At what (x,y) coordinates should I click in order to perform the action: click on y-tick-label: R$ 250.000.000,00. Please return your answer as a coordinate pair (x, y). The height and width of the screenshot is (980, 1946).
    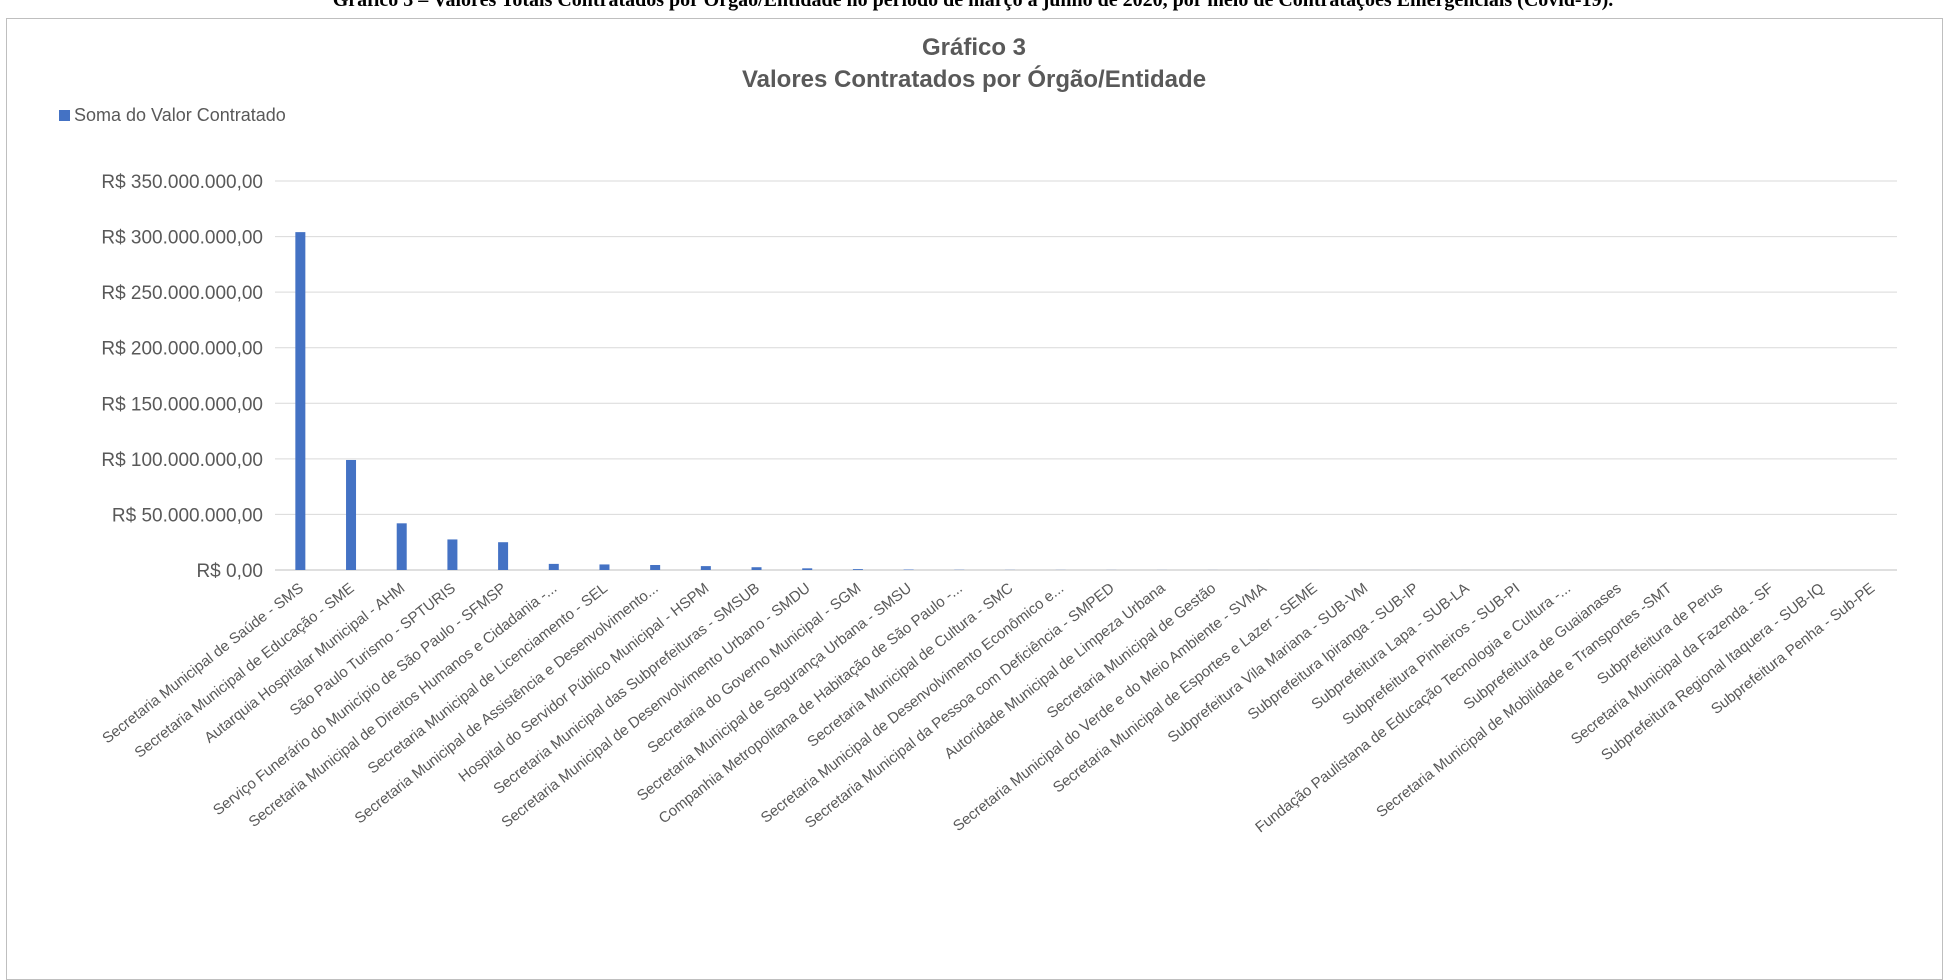
    Looking at the image, I should click on (182, 293).